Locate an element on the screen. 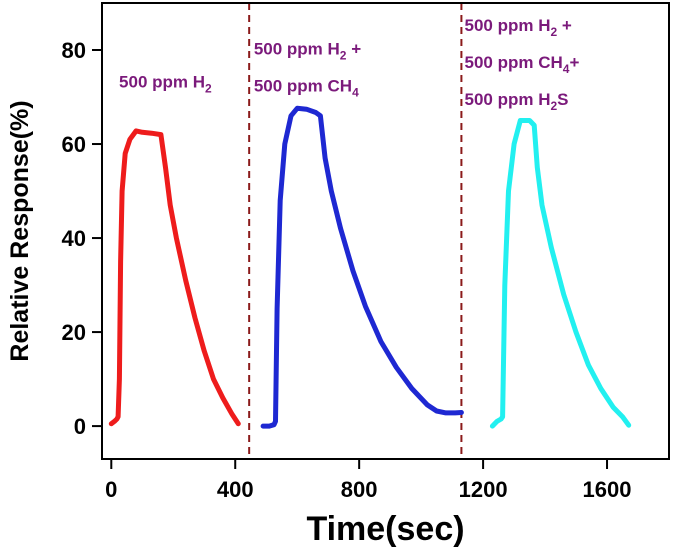 The width and height of the screenshot is (675, 548). gas-annotation-2: 500 ppm H2 +500 ppm CH4+ 500 ppm H2S is located at coordinates (522, 64).